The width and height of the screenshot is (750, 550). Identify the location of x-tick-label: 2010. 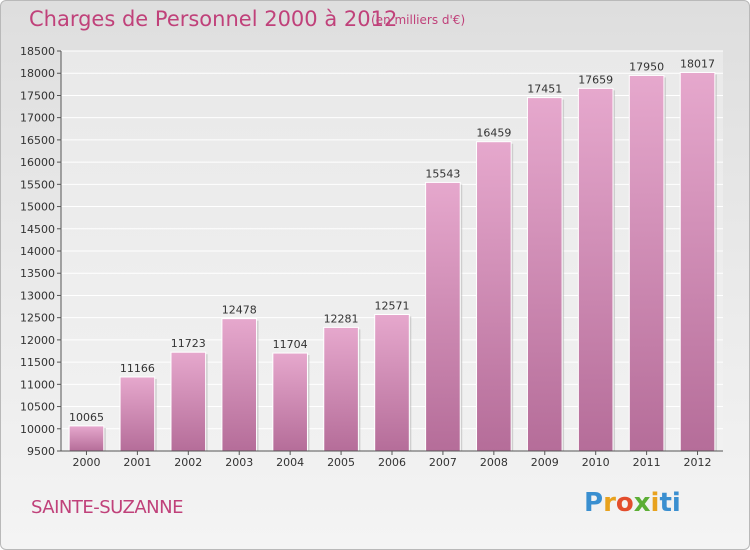
(596, 462).